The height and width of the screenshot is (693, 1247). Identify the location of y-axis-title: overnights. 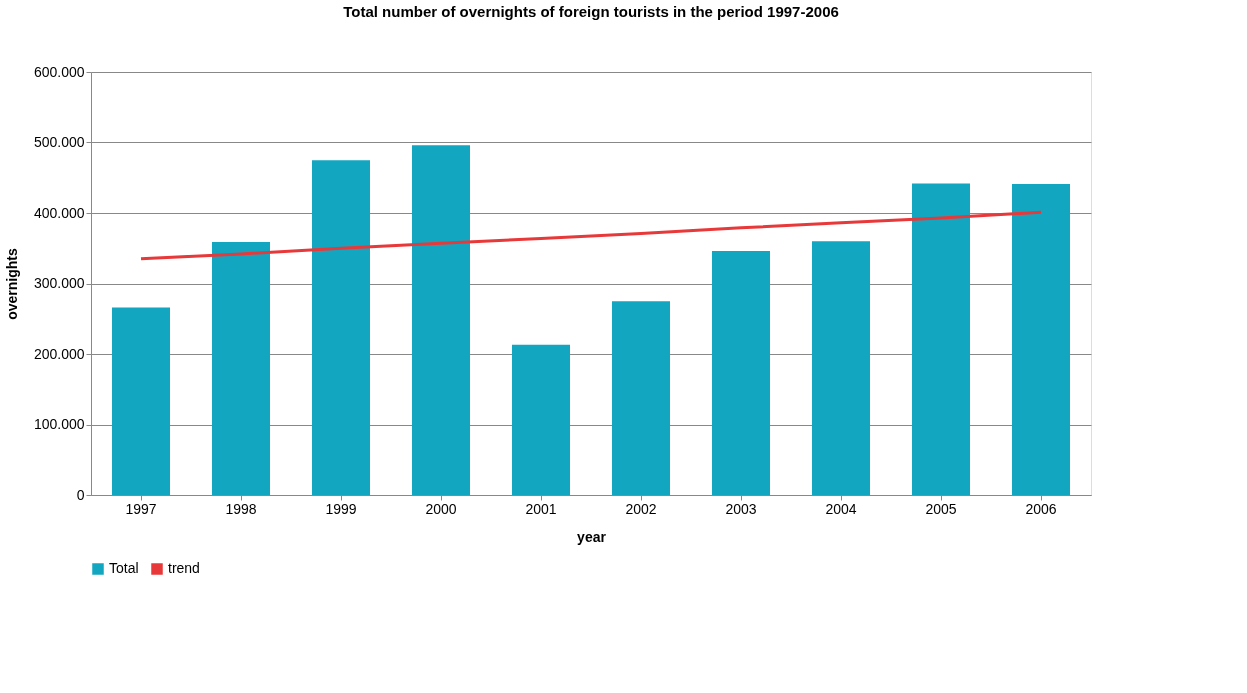
(11, 284).